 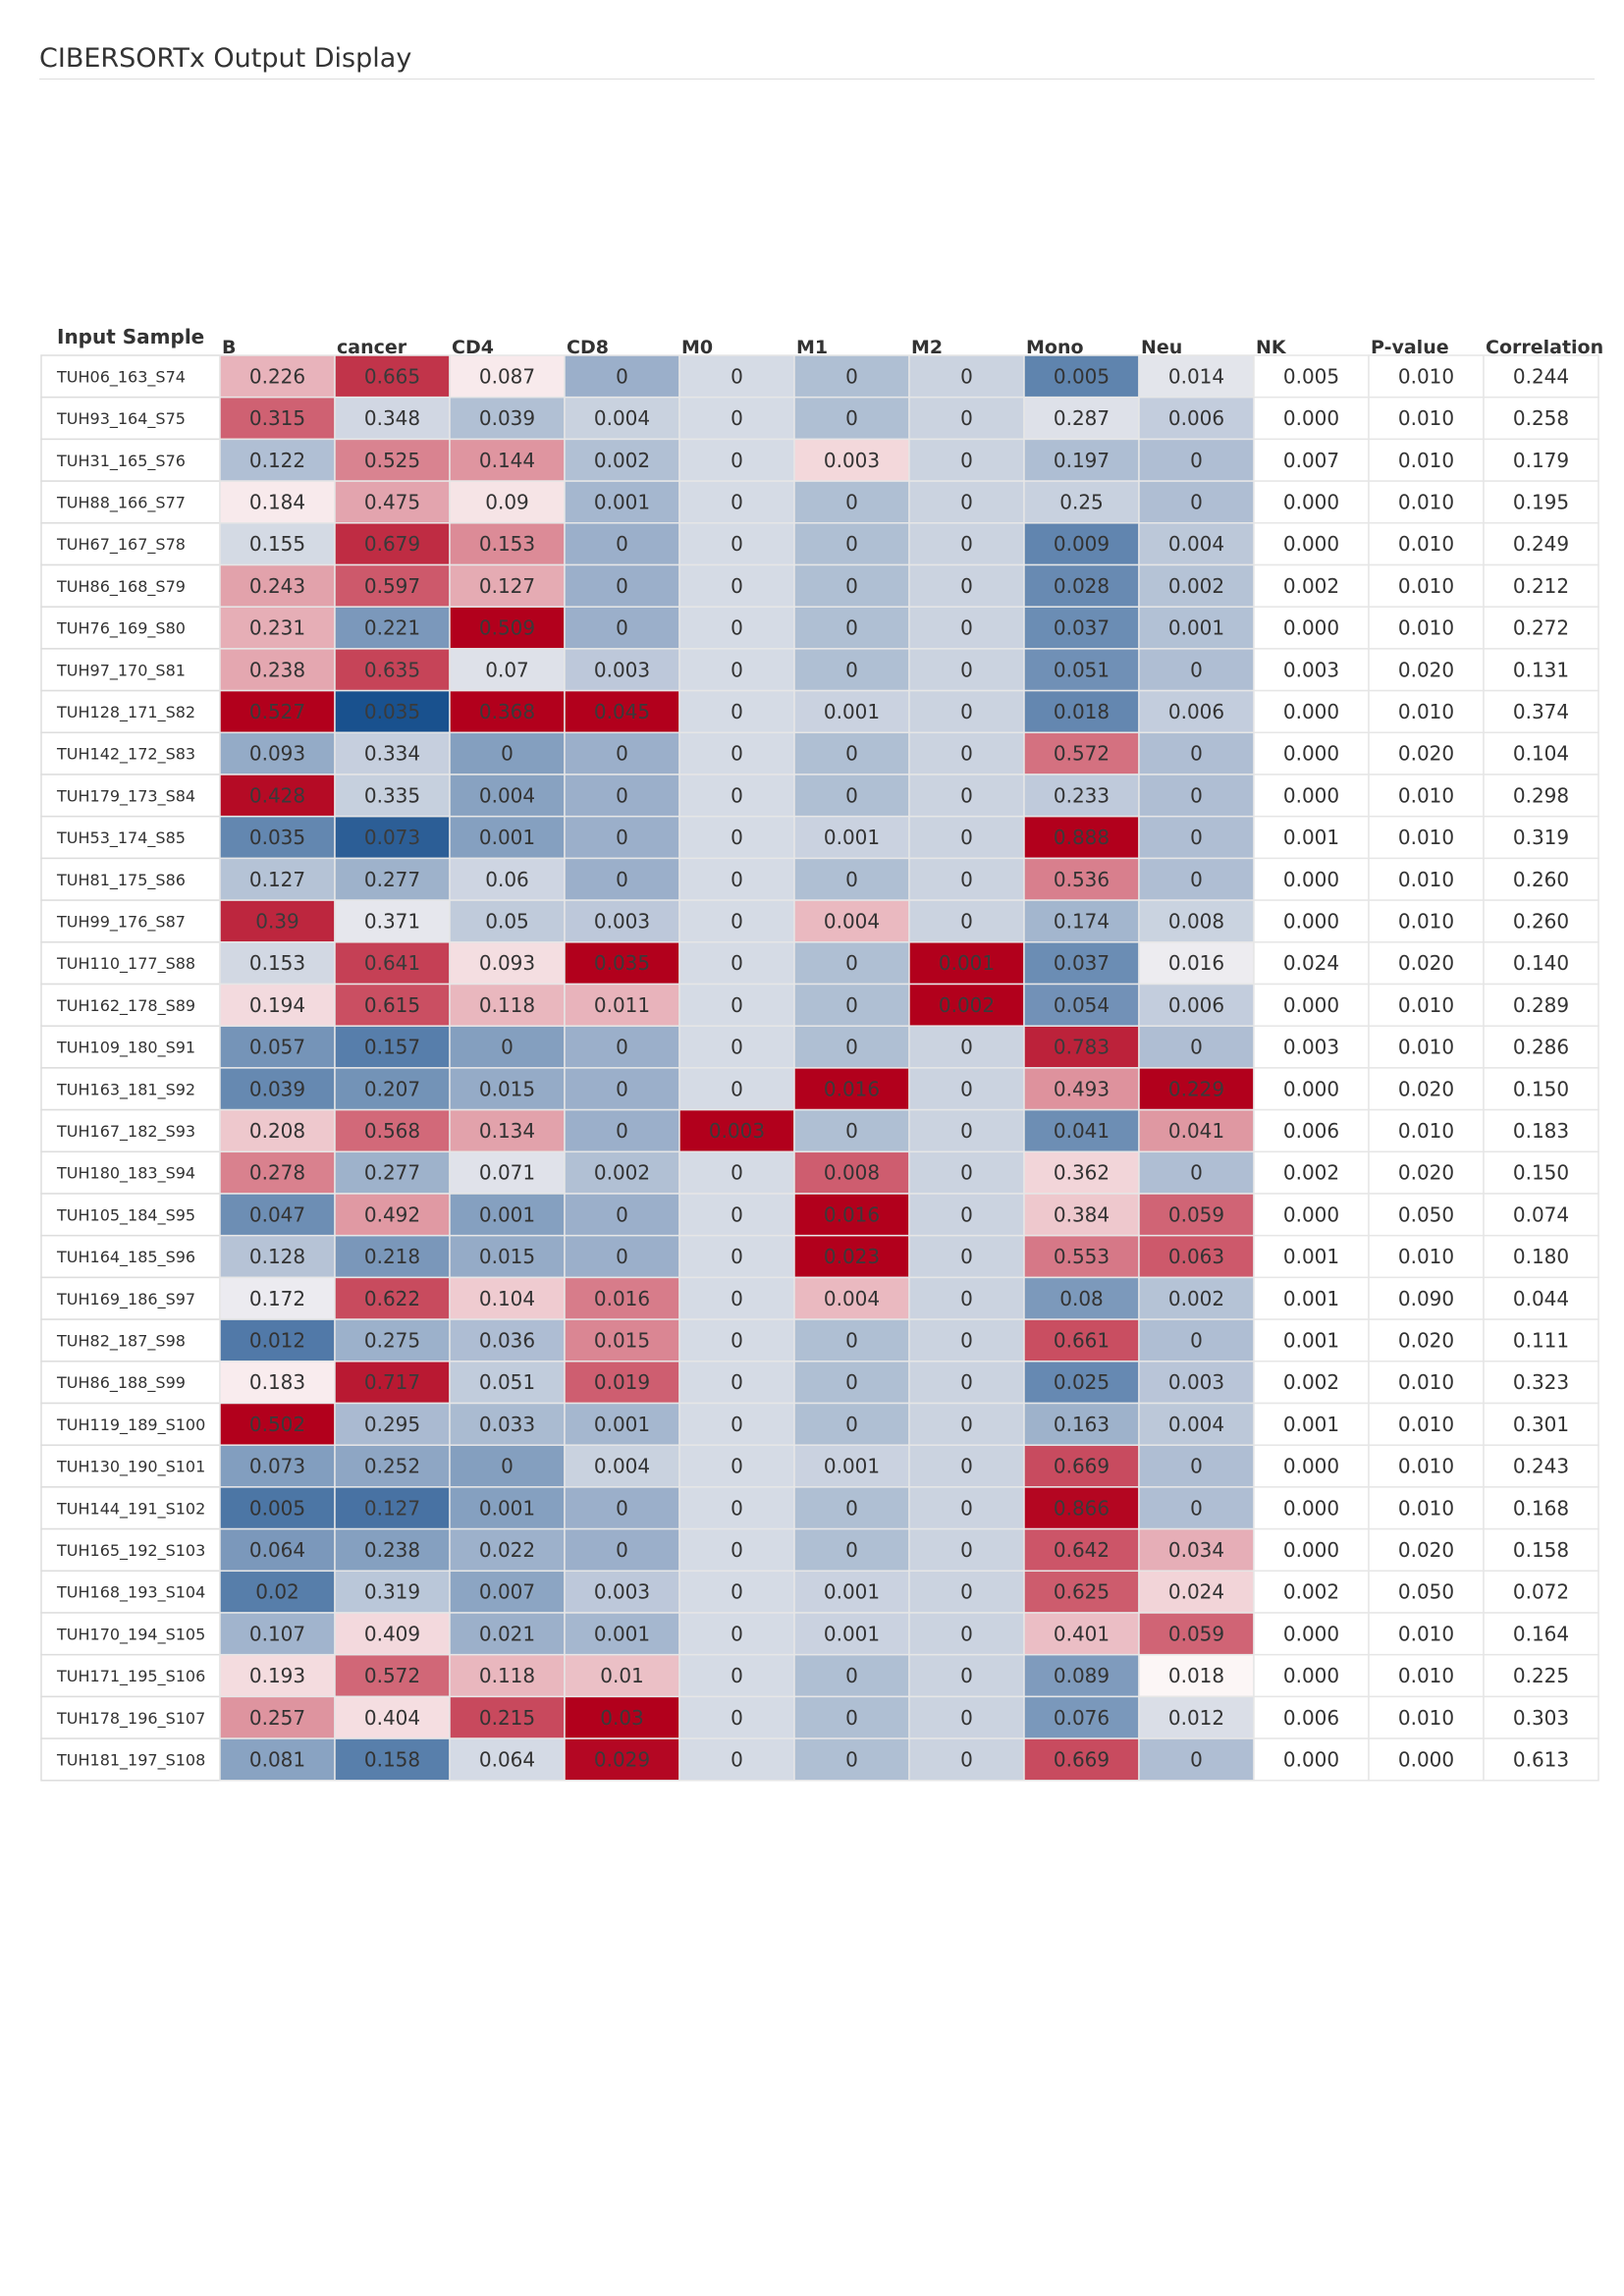 I want to click on column-header-p-value: P-value, so click(x=1410, y=347).